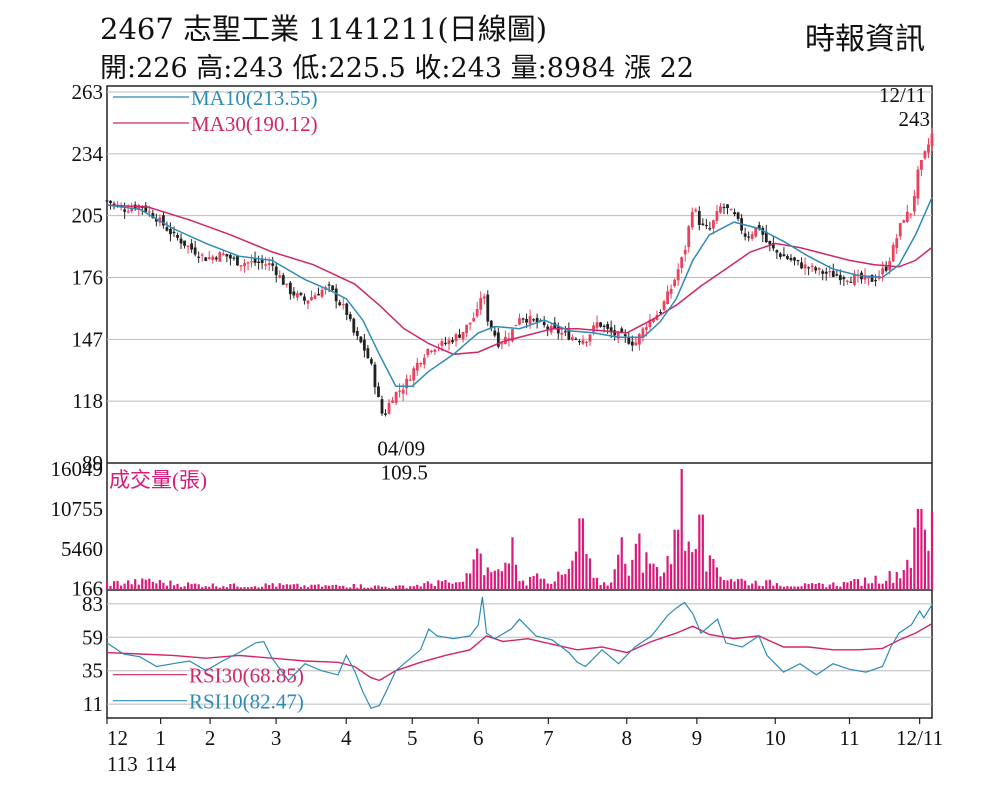 This screenshot has height=800, width=1000. I want to click on volume-title: 成交量(張), so click(158, 480).